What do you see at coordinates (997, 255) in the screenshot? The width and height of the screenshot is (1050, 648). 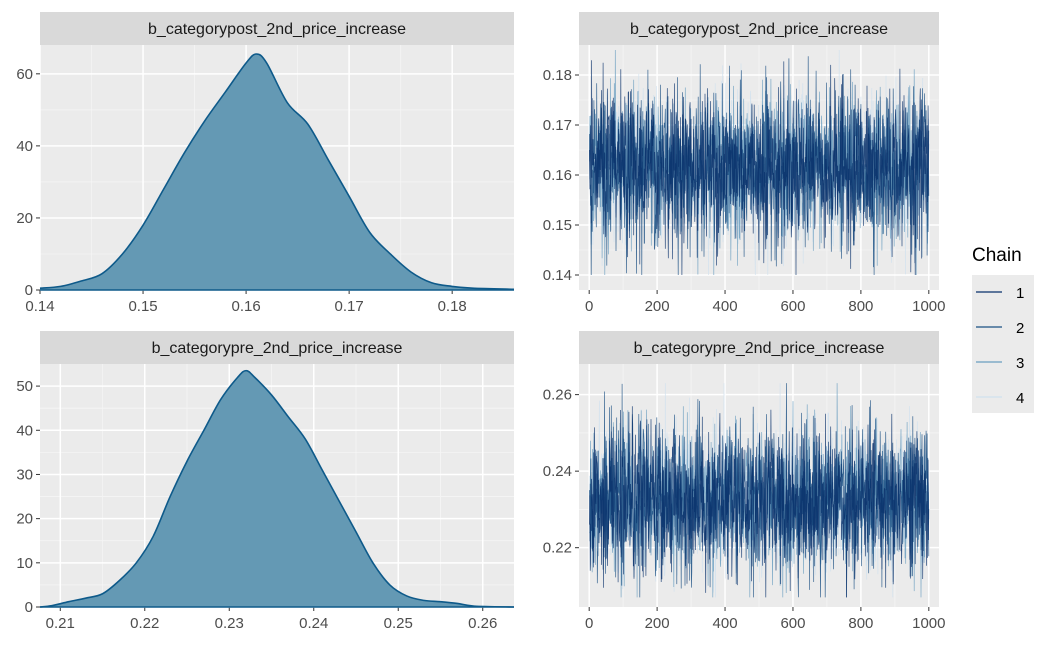 I see `legend-title: Chain` at bounding box center [997, 255].